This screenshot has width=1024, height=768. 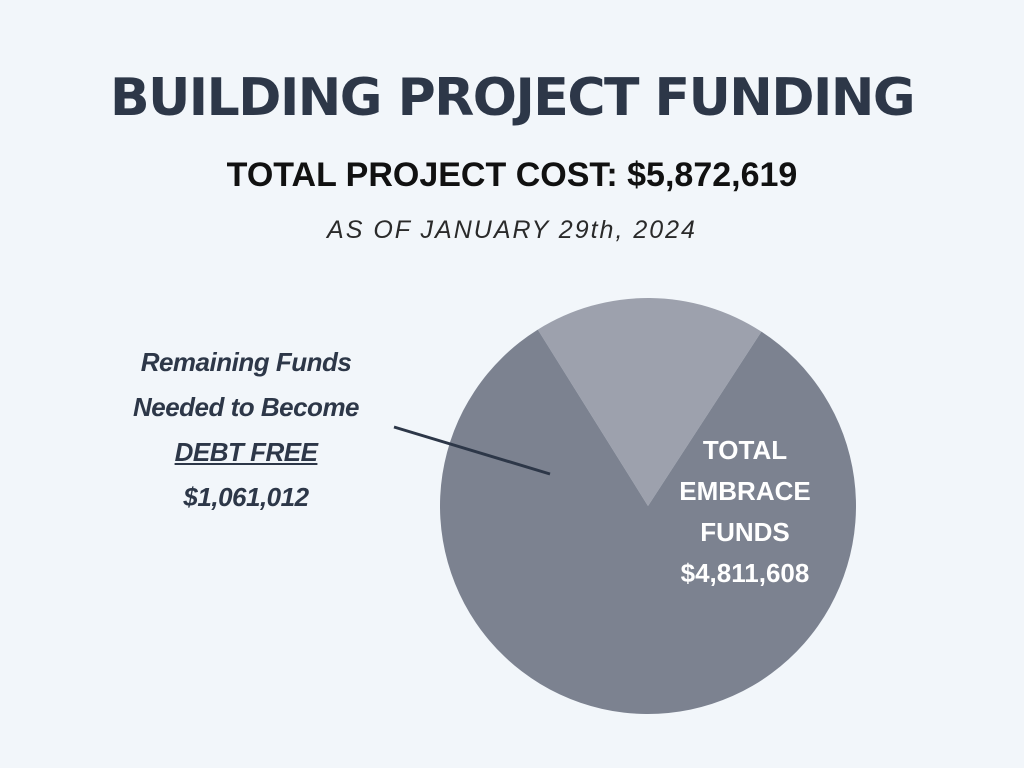 What do you see at coordinates (246, 497) in the screenshot?
I see `remaining-value-label: $1,061,012` at bounding box center [246, 497].